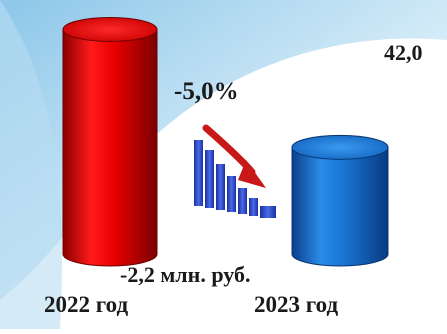  What do you see at coordinates (403, 52) in the screenshot?
I see `data-label-2023: 42,0` at bounding box center [403, 52].